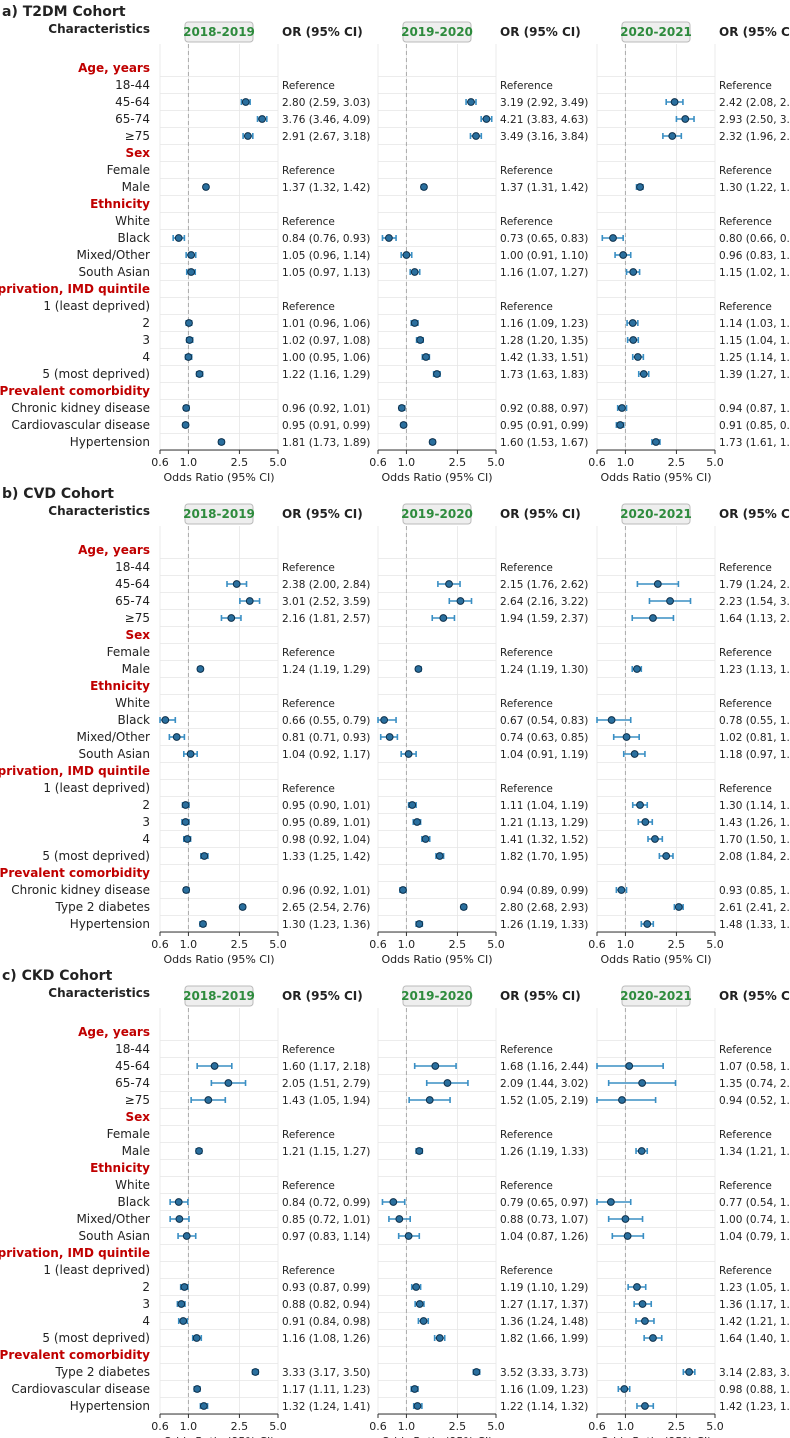  What do you see at coordinates (754, 721) in the screenshot?
I see `or-value-label: 0.78 (0.55, 1.10)` at bounding box center [754, 721].